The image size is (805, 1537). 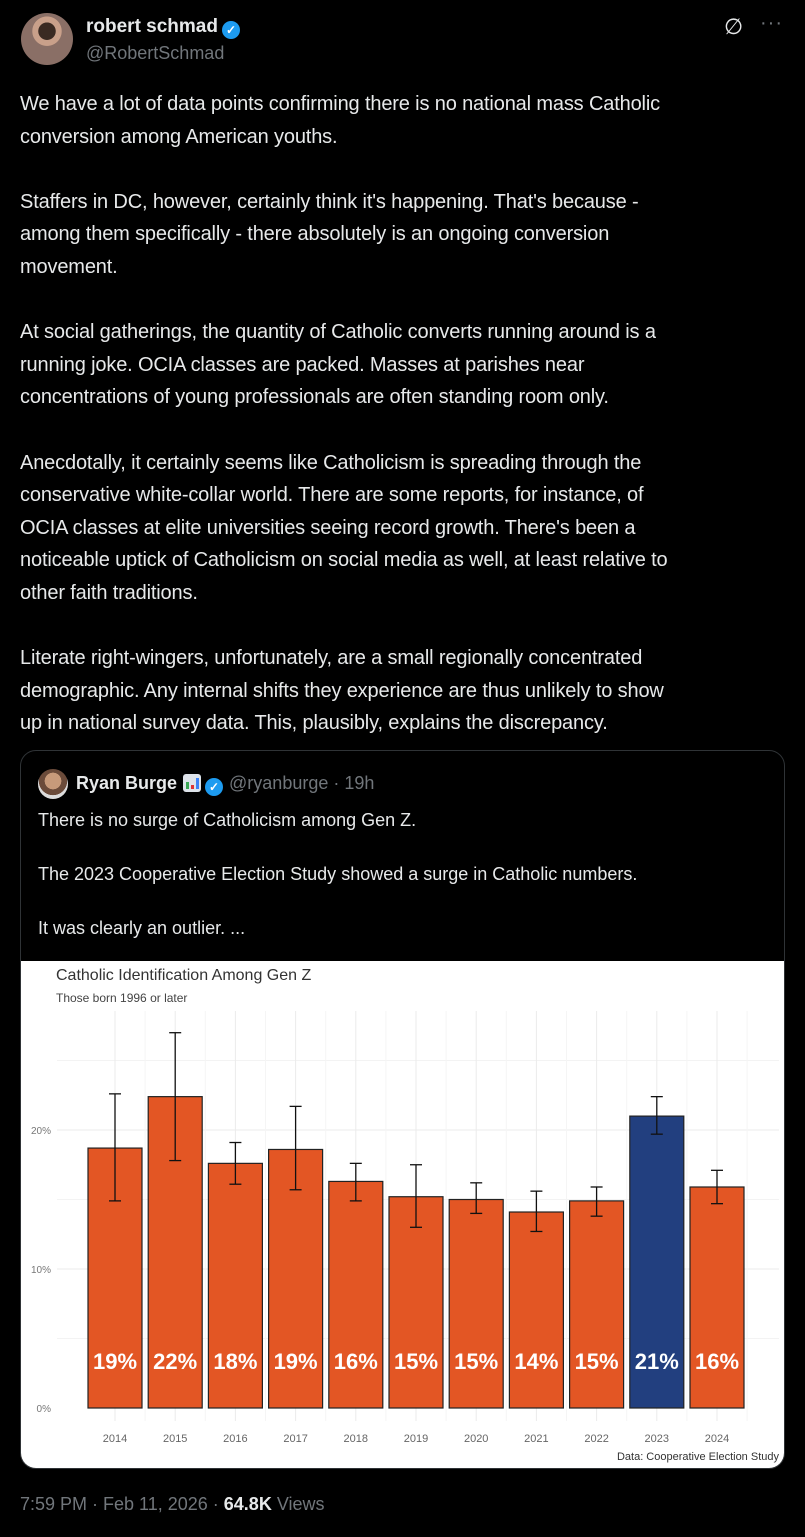 I want to click on y-tick-label: 0%, so click(x=44, y=1409).